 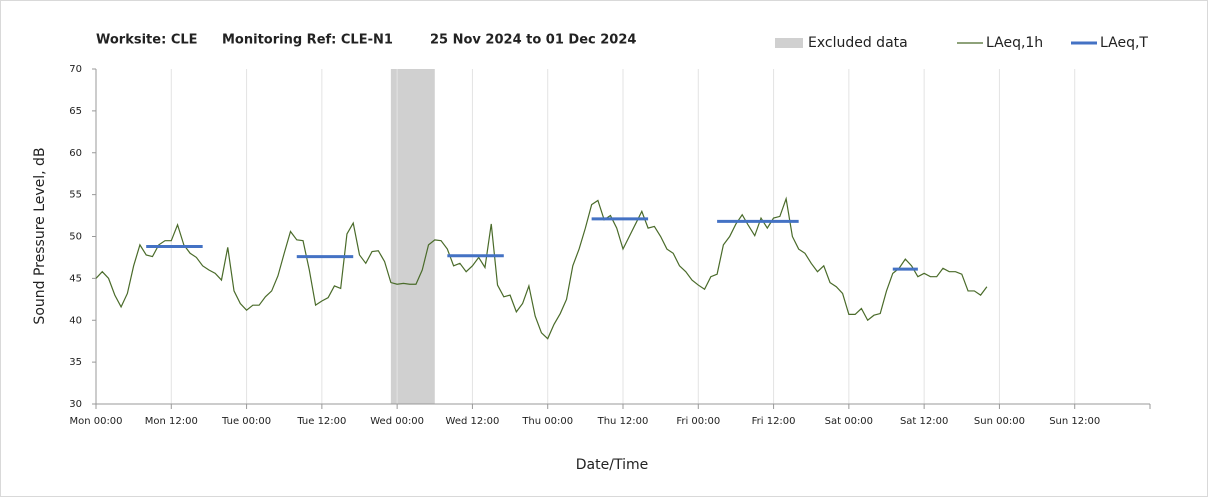 I want to click on y-tick-label: 55, so click(x=75, y=195).